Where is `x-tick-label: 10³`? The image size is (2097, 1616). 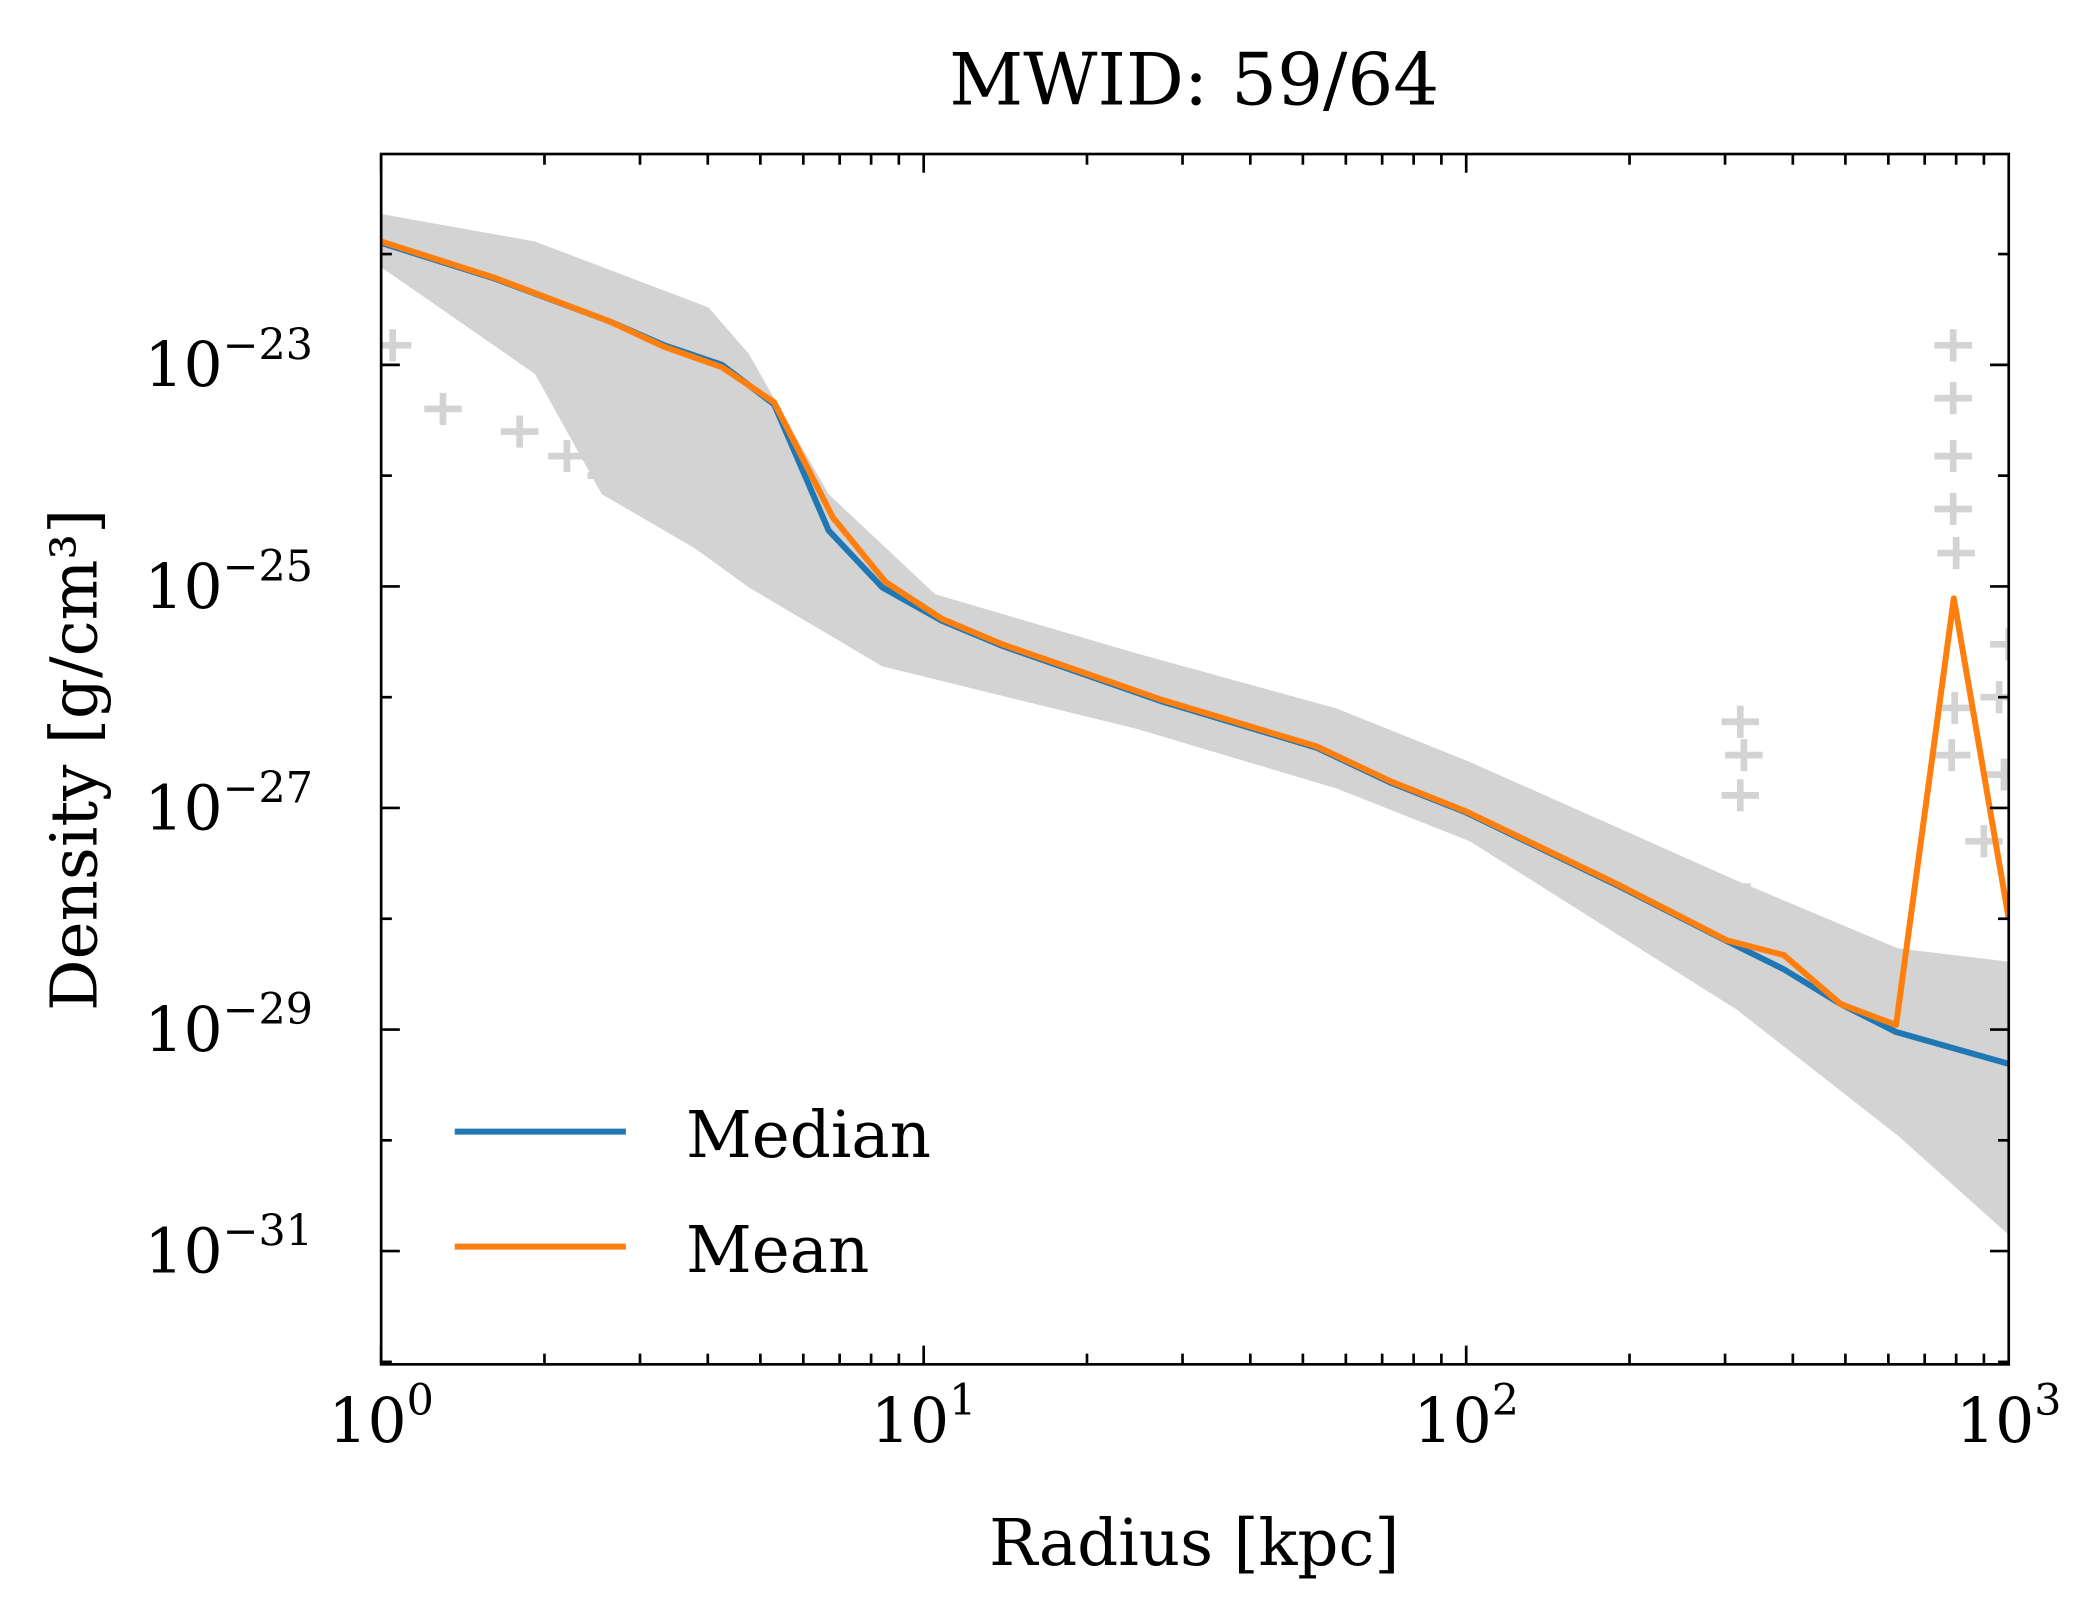 x-tick-label: 10³ is located at coordinates (2008, 1416).